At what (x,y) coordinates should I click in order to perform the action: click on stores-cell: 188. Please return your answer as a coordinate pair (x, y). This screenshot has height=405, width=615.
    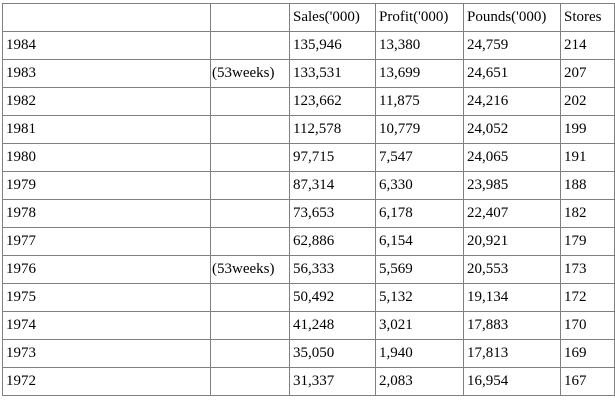
    Looking at the image, I should click on (587, 185).